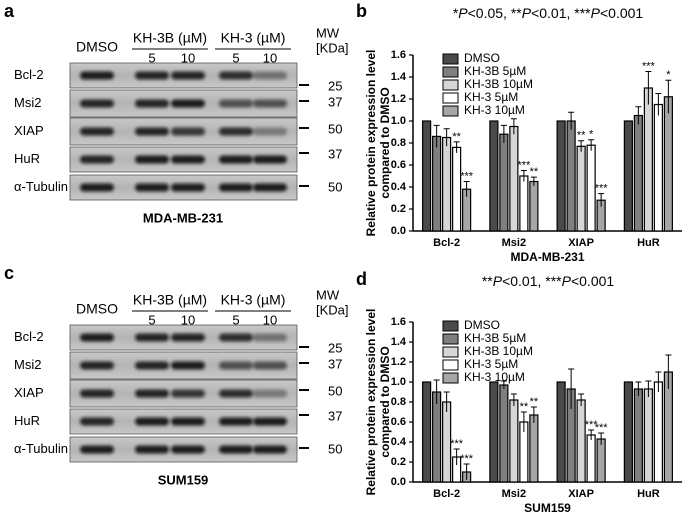 This screenshot has width=685, height=518. What do you see at coordinates (398, 55) in the screenshot?
I see `y-tick-label: 1.6` at bounding box center [398, 55].